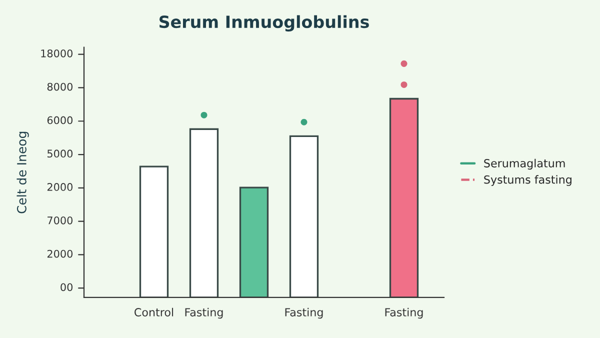  I want to click on legend-label: Serumaglatum, so click(524, 164).